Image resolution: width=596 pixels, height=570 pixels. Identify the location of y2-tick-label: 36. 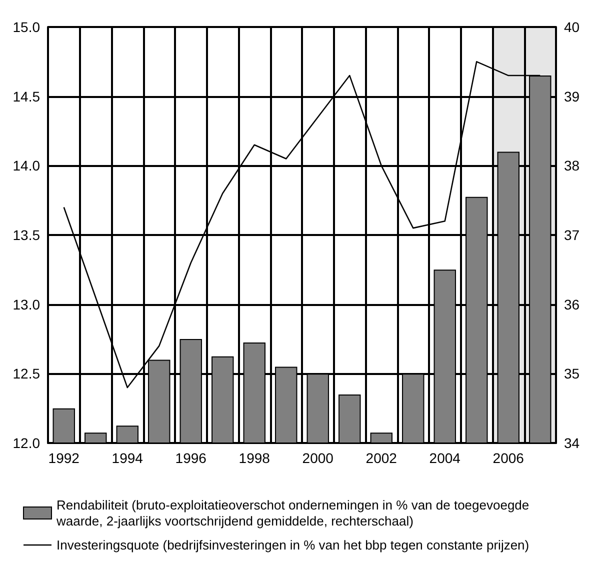
(572, 304).